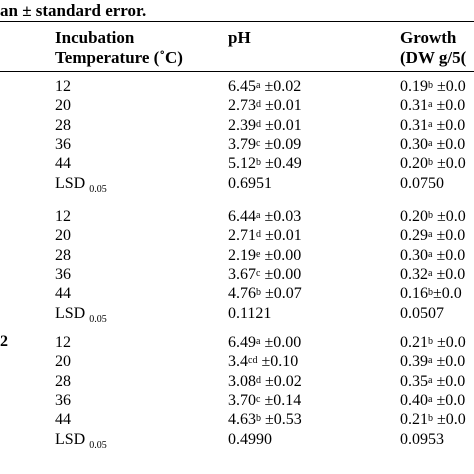 The image size is (474, 474). I want to click on ph-cell: 4.76b ±0.07, so click(265, 294).